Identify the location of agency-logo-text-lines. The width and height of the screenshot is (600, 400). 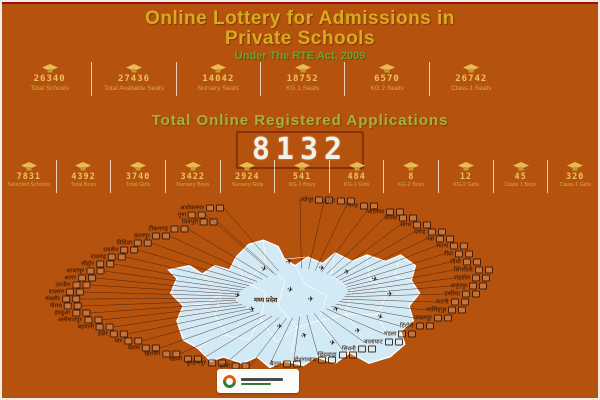
(262, 381).